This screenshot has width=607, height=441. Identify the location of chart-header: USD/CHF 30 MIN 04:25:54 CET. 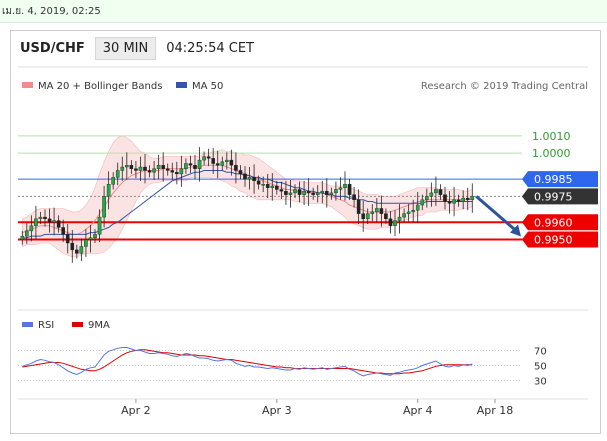
(136, 48).